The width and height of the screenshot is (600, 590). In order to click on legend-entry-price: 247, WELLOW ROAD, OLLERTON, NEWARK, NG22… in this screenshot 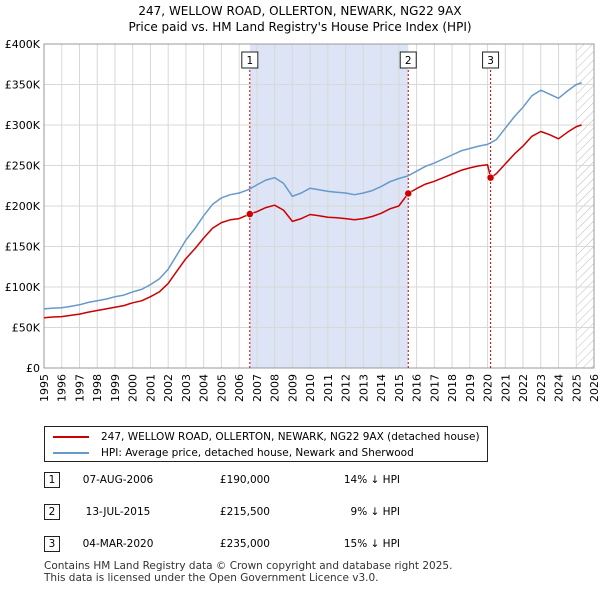, I will do `click(266, 437)`.